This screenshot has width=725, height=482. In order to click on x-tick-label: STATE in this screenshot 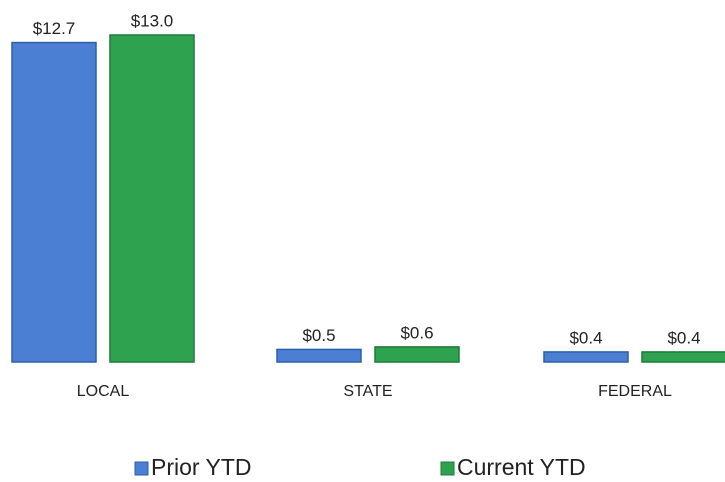, I will do `click(367, 391)`.